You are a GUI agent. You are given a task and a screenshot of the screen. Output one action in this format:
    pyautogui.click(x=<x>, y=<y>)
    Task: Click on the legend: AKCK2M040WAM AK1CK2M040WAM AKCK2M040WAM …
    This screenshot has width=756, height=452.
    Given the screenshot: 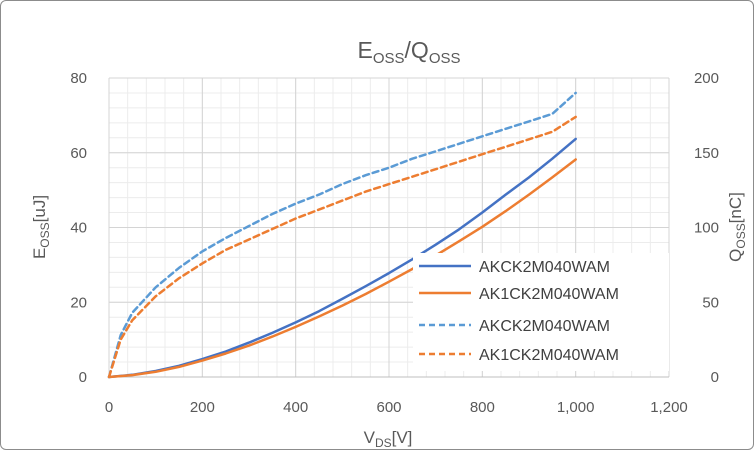 What is the action you would take?
    pyautogui.click(x=541, y=312)
    